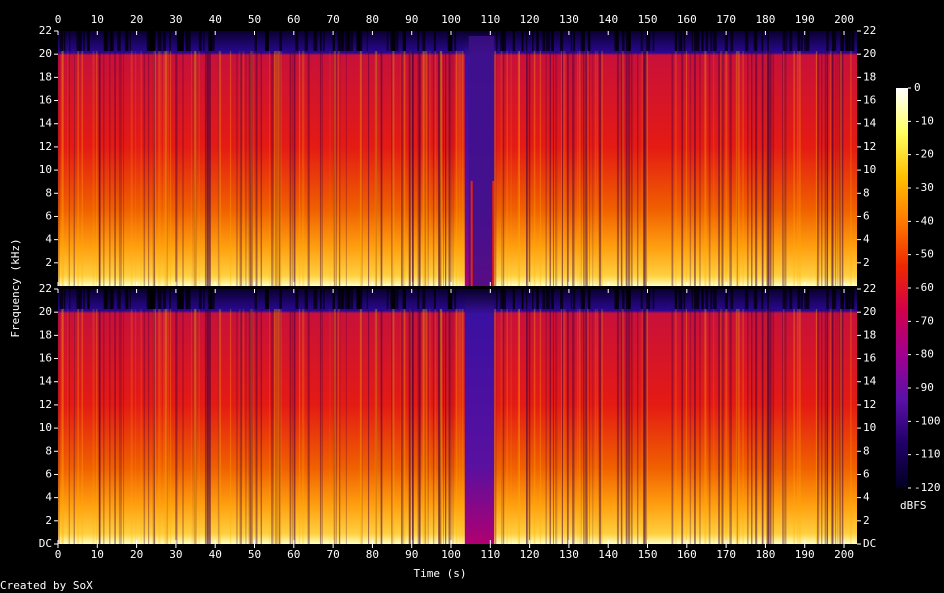  What do you see at coordinates (924, 154) in the screenshot?
I see `colorbar-tick-label: -20` at bounding box center [924, 154].